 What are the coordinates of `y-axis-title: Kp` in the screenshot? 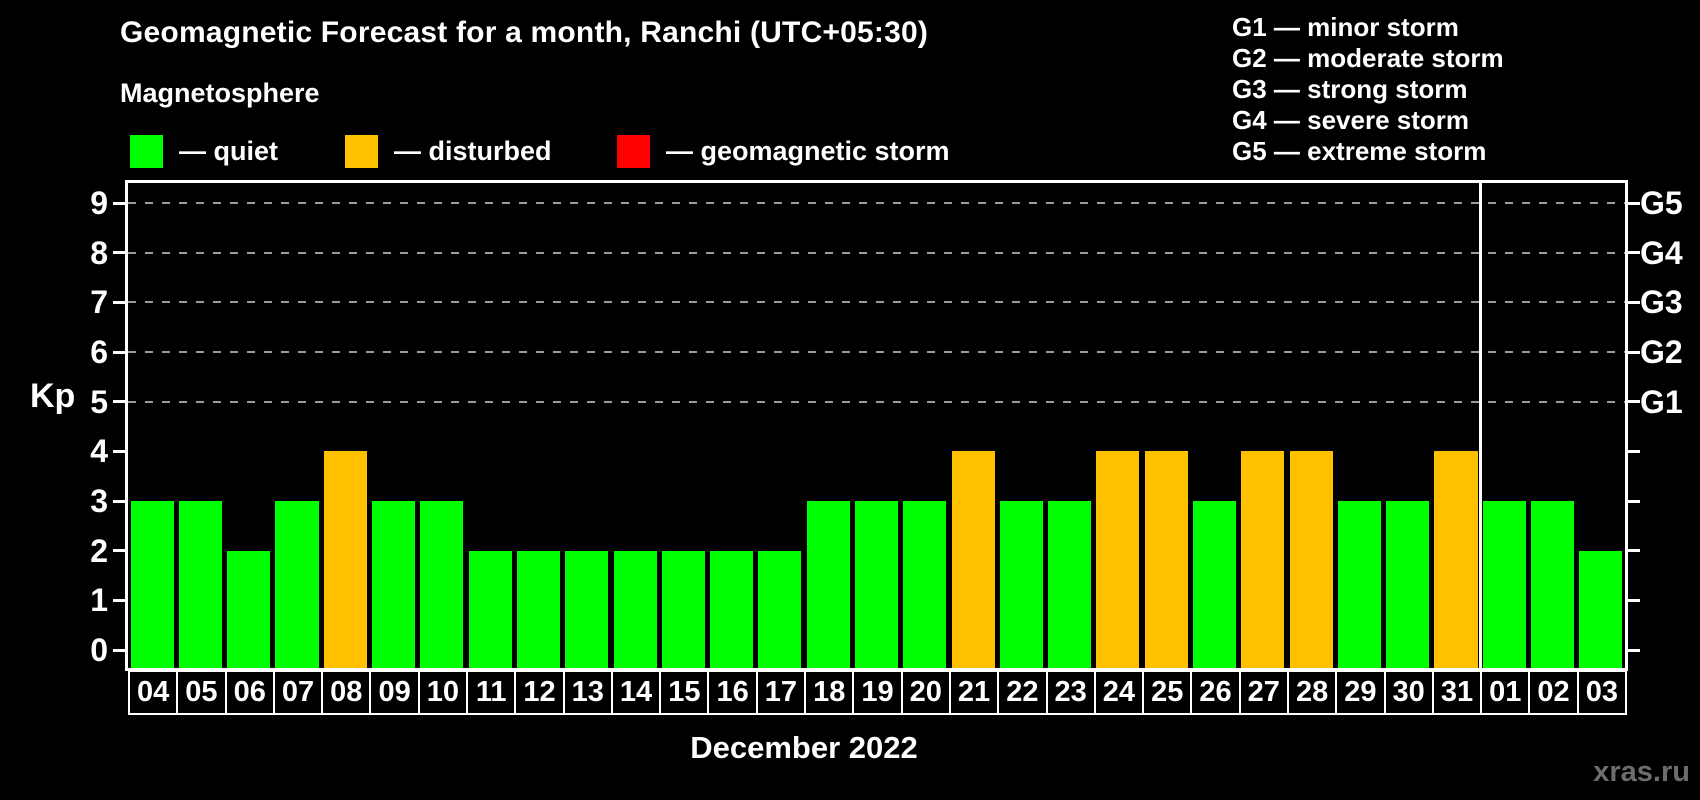 It's located at (53, 396).